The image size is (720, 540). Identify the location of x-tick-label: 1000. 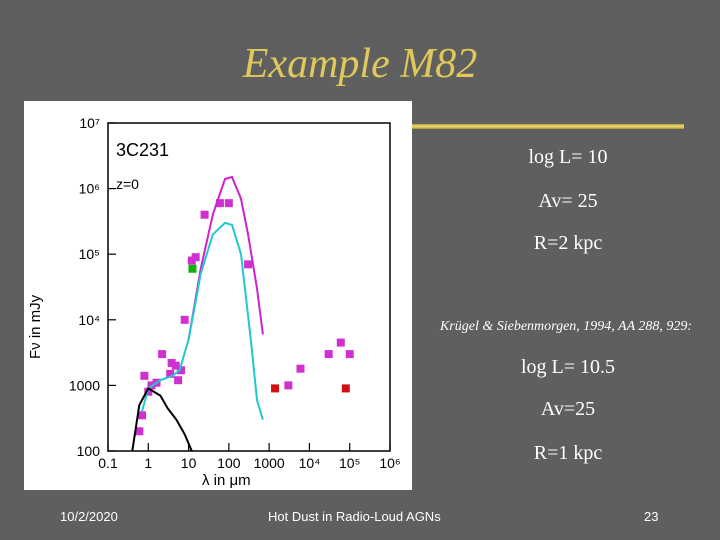
(269, 463).